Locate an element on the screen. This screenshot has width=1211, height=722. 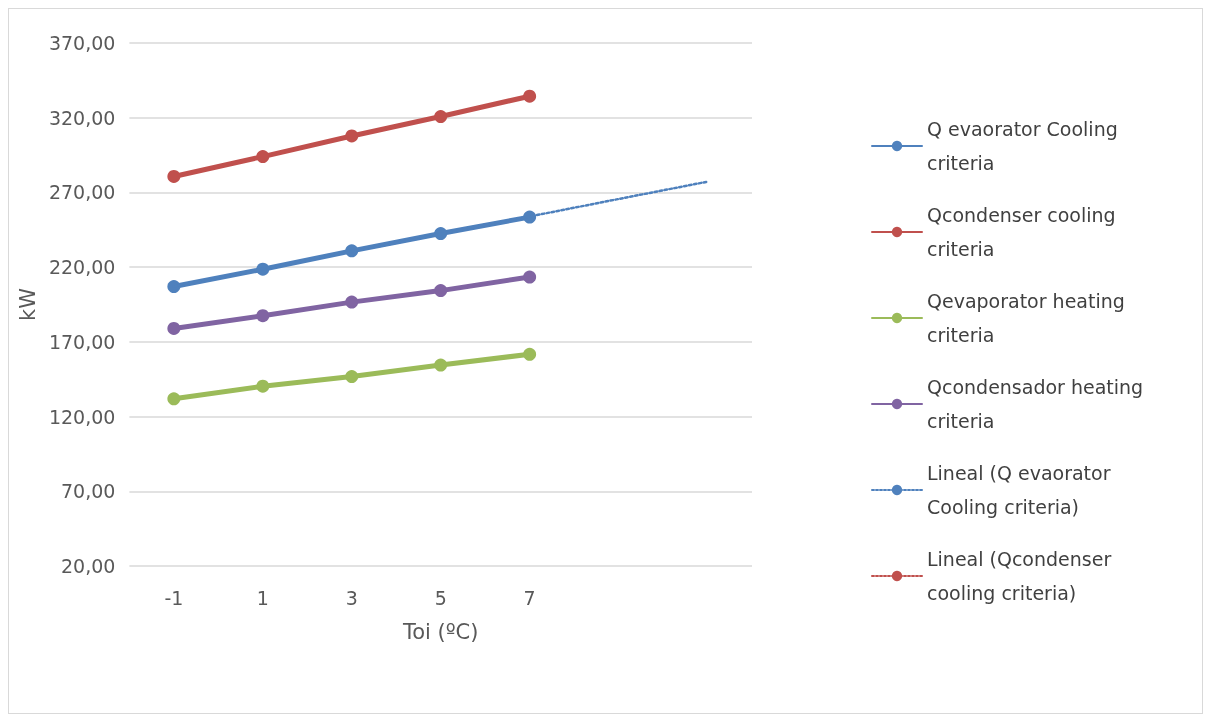
legend-label: Lineal (Q evaorator Cooling criteria) is located at coordinates (1022, 490).